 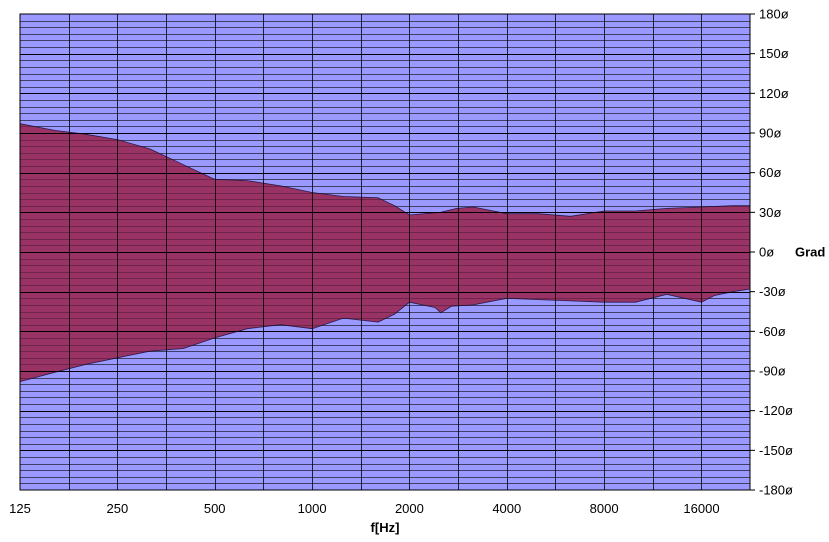 What do you see at coordinates (604, 508) in the screenshot?
I see `x-tick-label: 8000` at bounding box center [604, 508].